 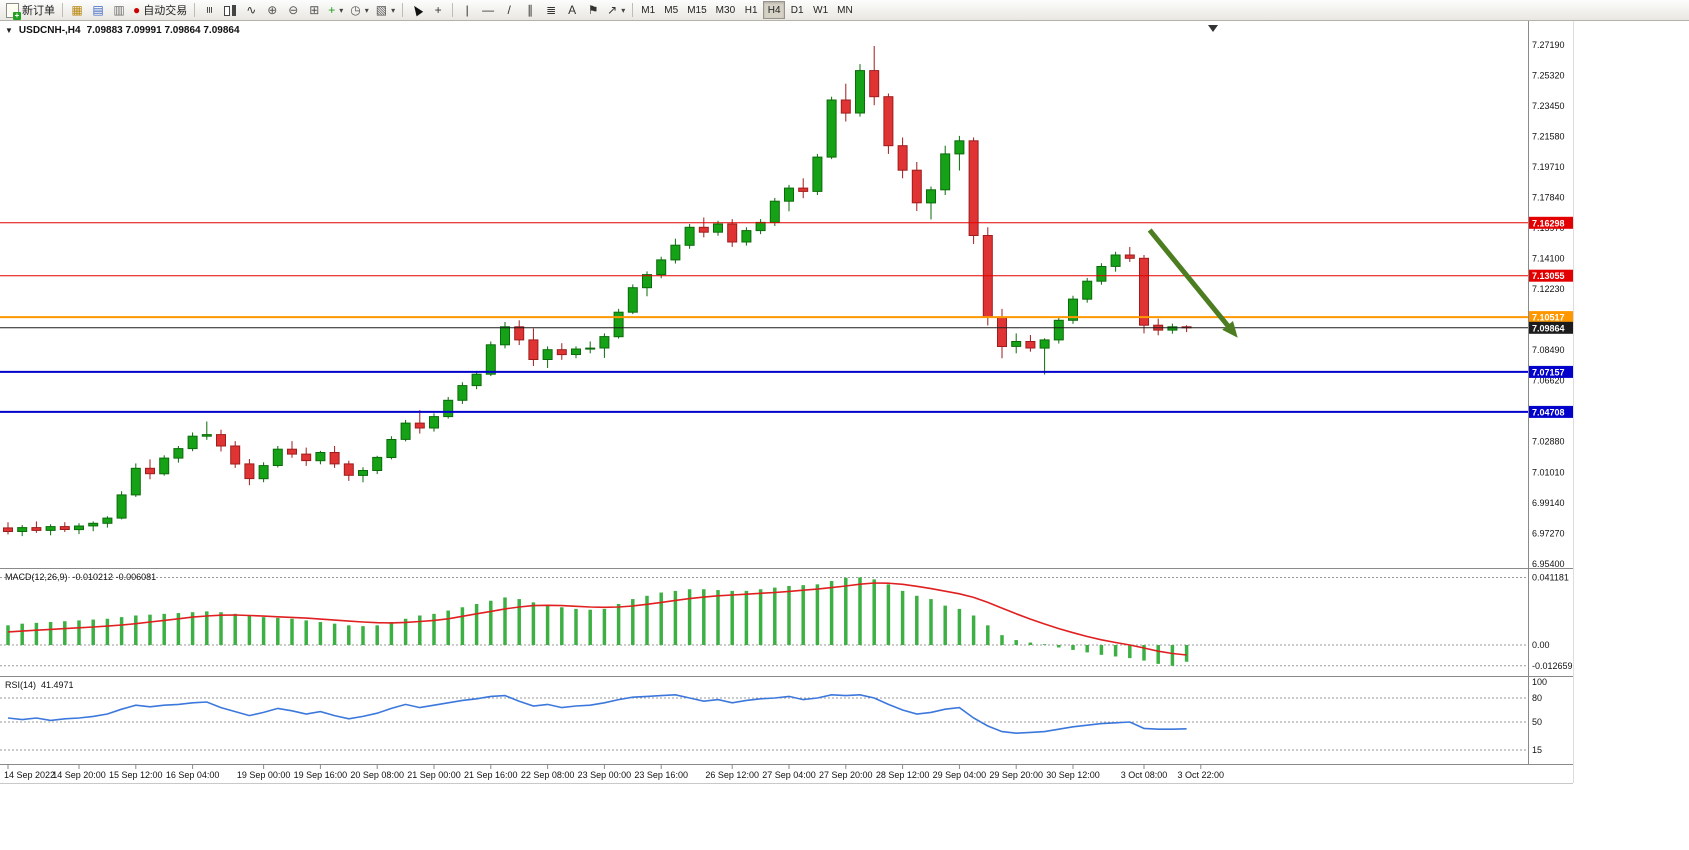 I want to click on chart-ohlc-values: 7.09883 7.09991 7.09864 7.09864, so click(x=163, y=30).